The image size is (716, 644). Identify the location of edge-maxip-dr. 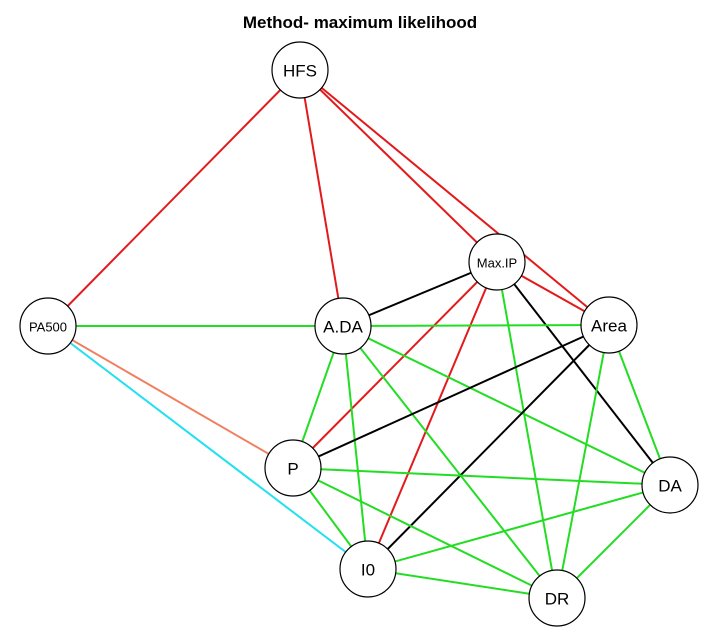
(527, 430).